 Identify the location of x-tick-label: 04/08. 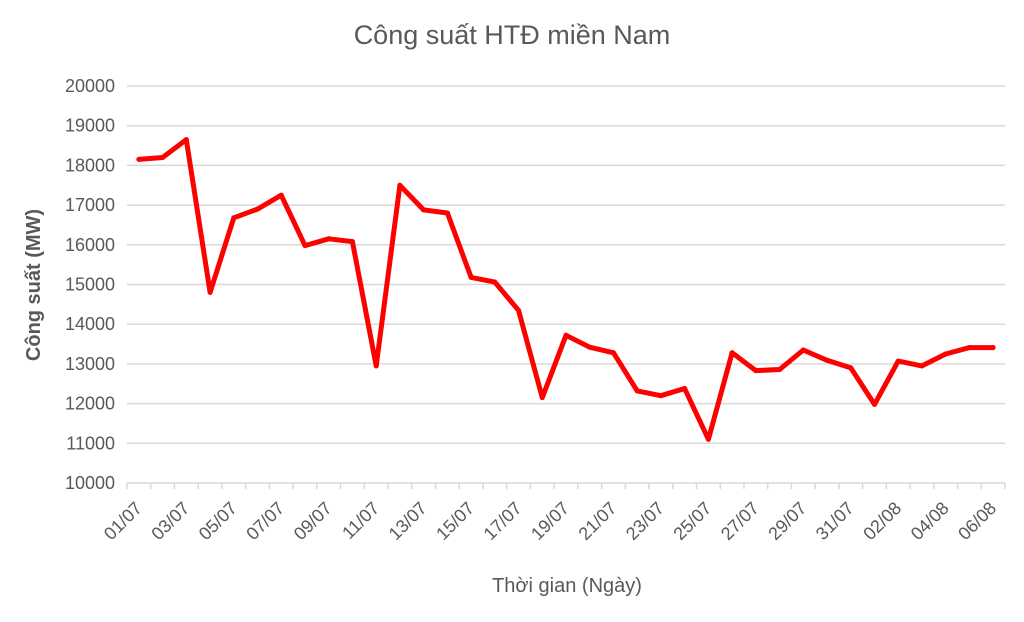
(930, 521).